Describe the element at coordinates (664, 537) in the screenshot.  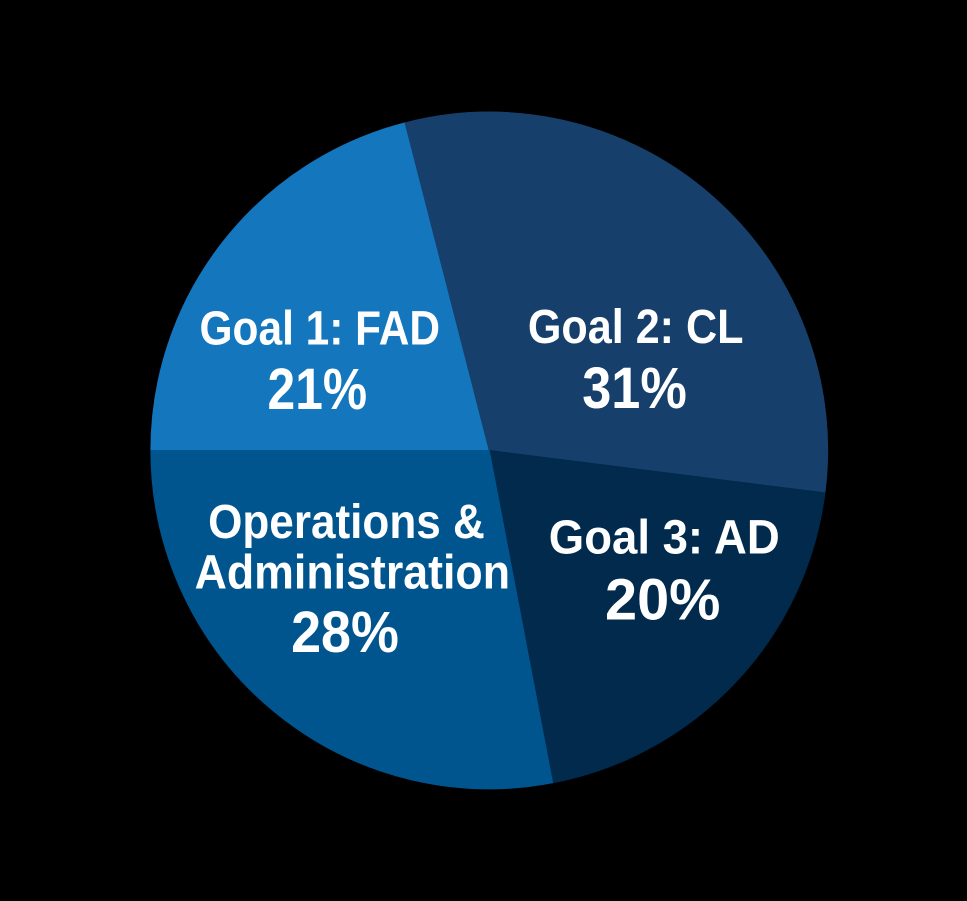
I see `svg-text: Goal 3: AD` at that location.